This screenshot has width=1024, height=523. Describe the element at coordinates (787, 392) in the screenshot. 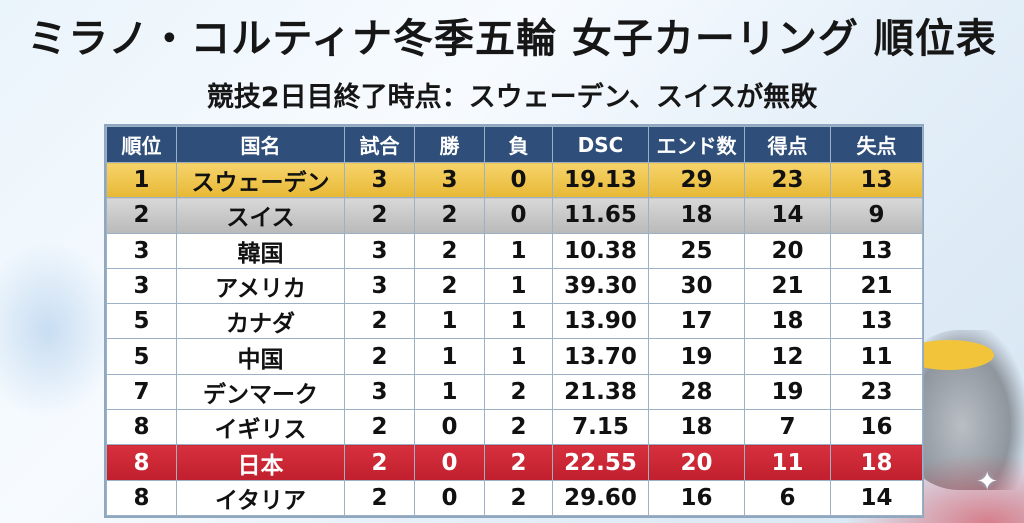

I see `cell-points-for: 19` at that location.